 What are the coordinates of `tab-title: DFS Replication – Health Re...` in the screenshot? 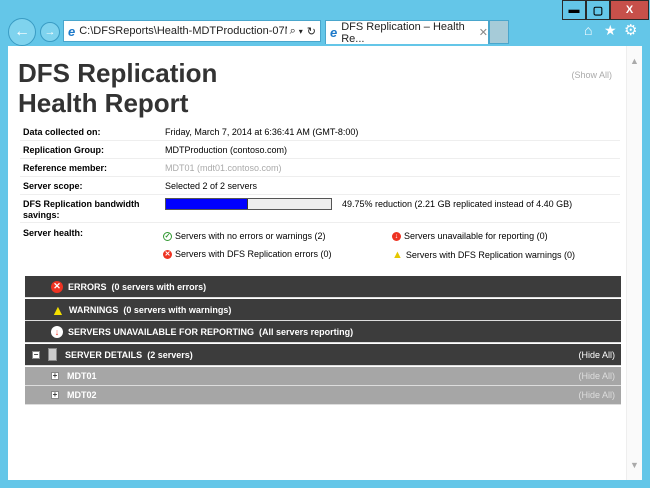 It's located at (403, 32).